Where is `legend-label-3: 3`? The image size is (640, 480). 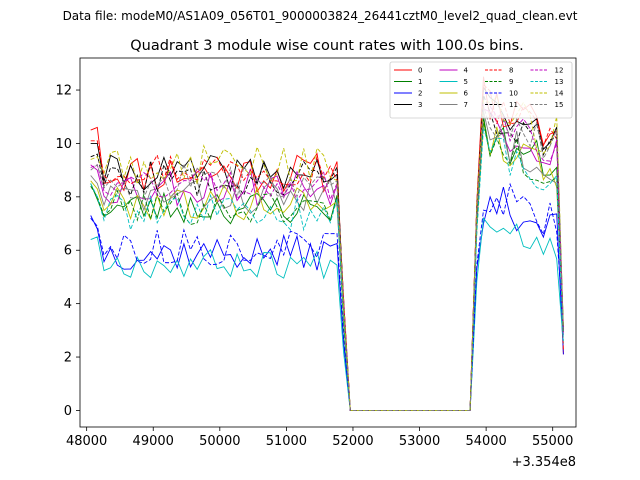 legend-label-3: 3 is located at coordinates (420, 105).